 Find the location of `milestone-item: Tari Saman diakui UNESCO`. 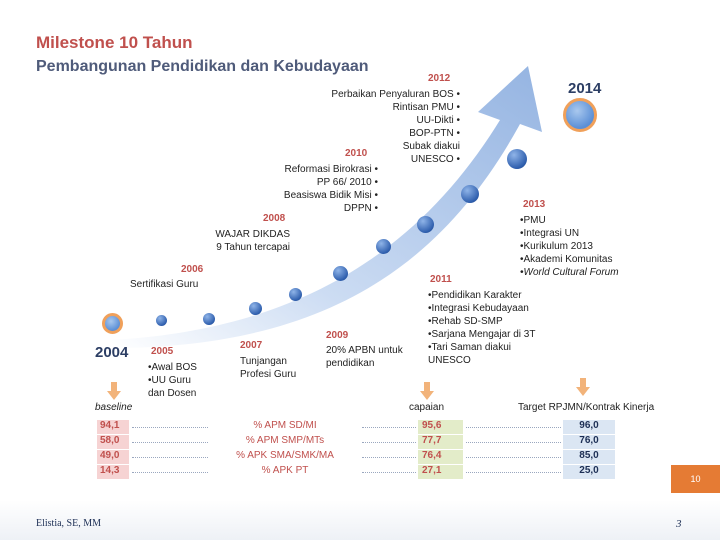

milestone-item: Tari Saman diakui UNESCO is located at coordinates (476, 354).